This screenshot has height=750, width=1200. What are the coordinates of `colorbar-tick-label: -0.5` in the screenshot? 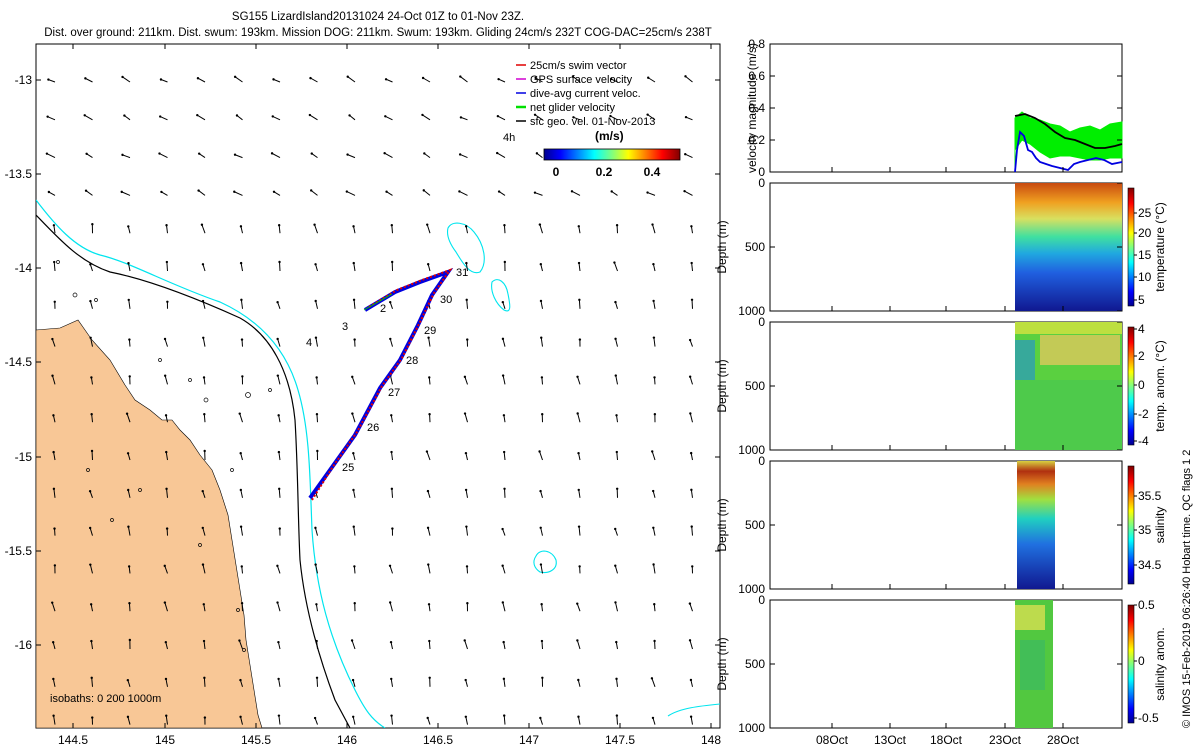 It's located at (1148, 718).